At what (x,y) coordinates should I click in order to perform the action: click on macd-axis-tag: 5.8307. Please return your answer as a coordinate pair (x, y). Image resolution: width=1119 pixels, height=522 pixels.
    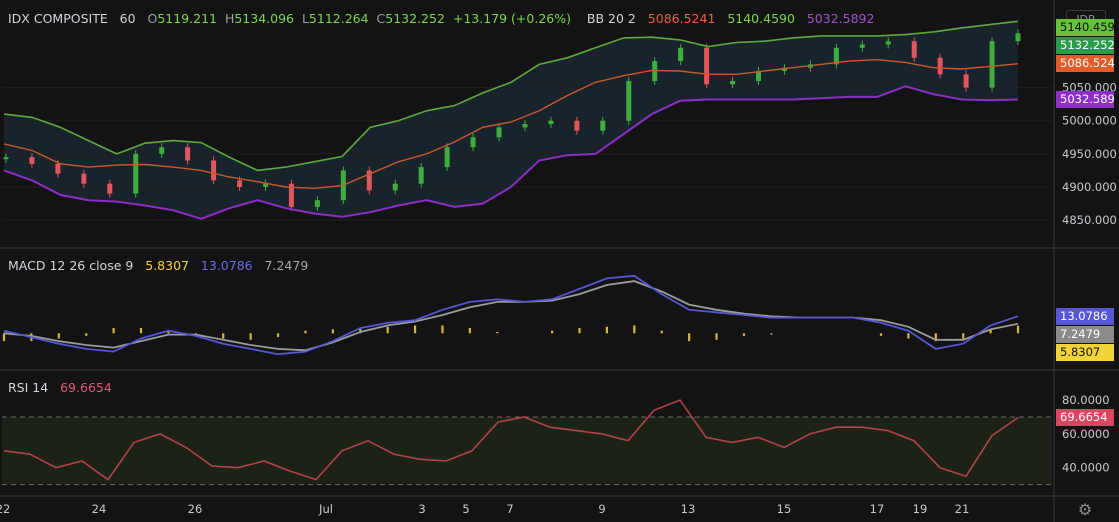
    Looking at the image, I should click on (1085, 352).